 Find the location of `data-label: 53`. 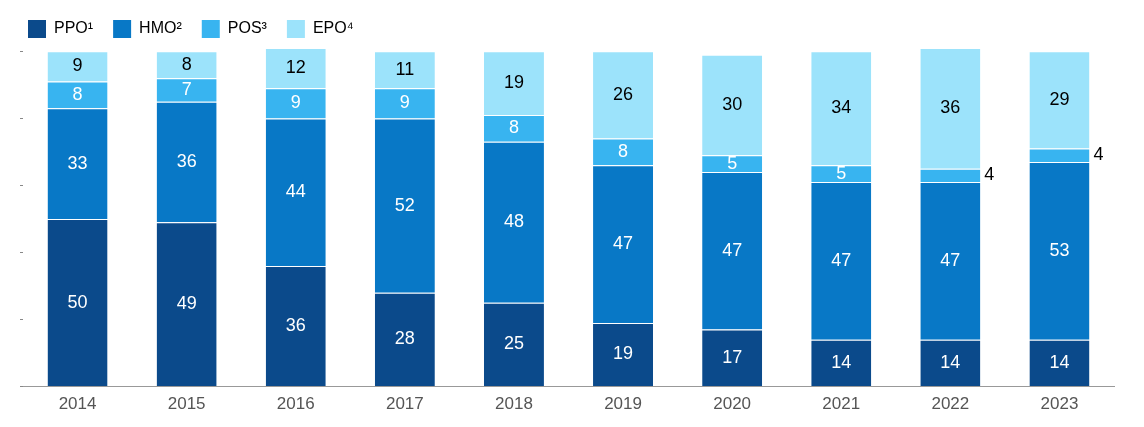

data-label: 53 is located at coordinates (1059, 249).